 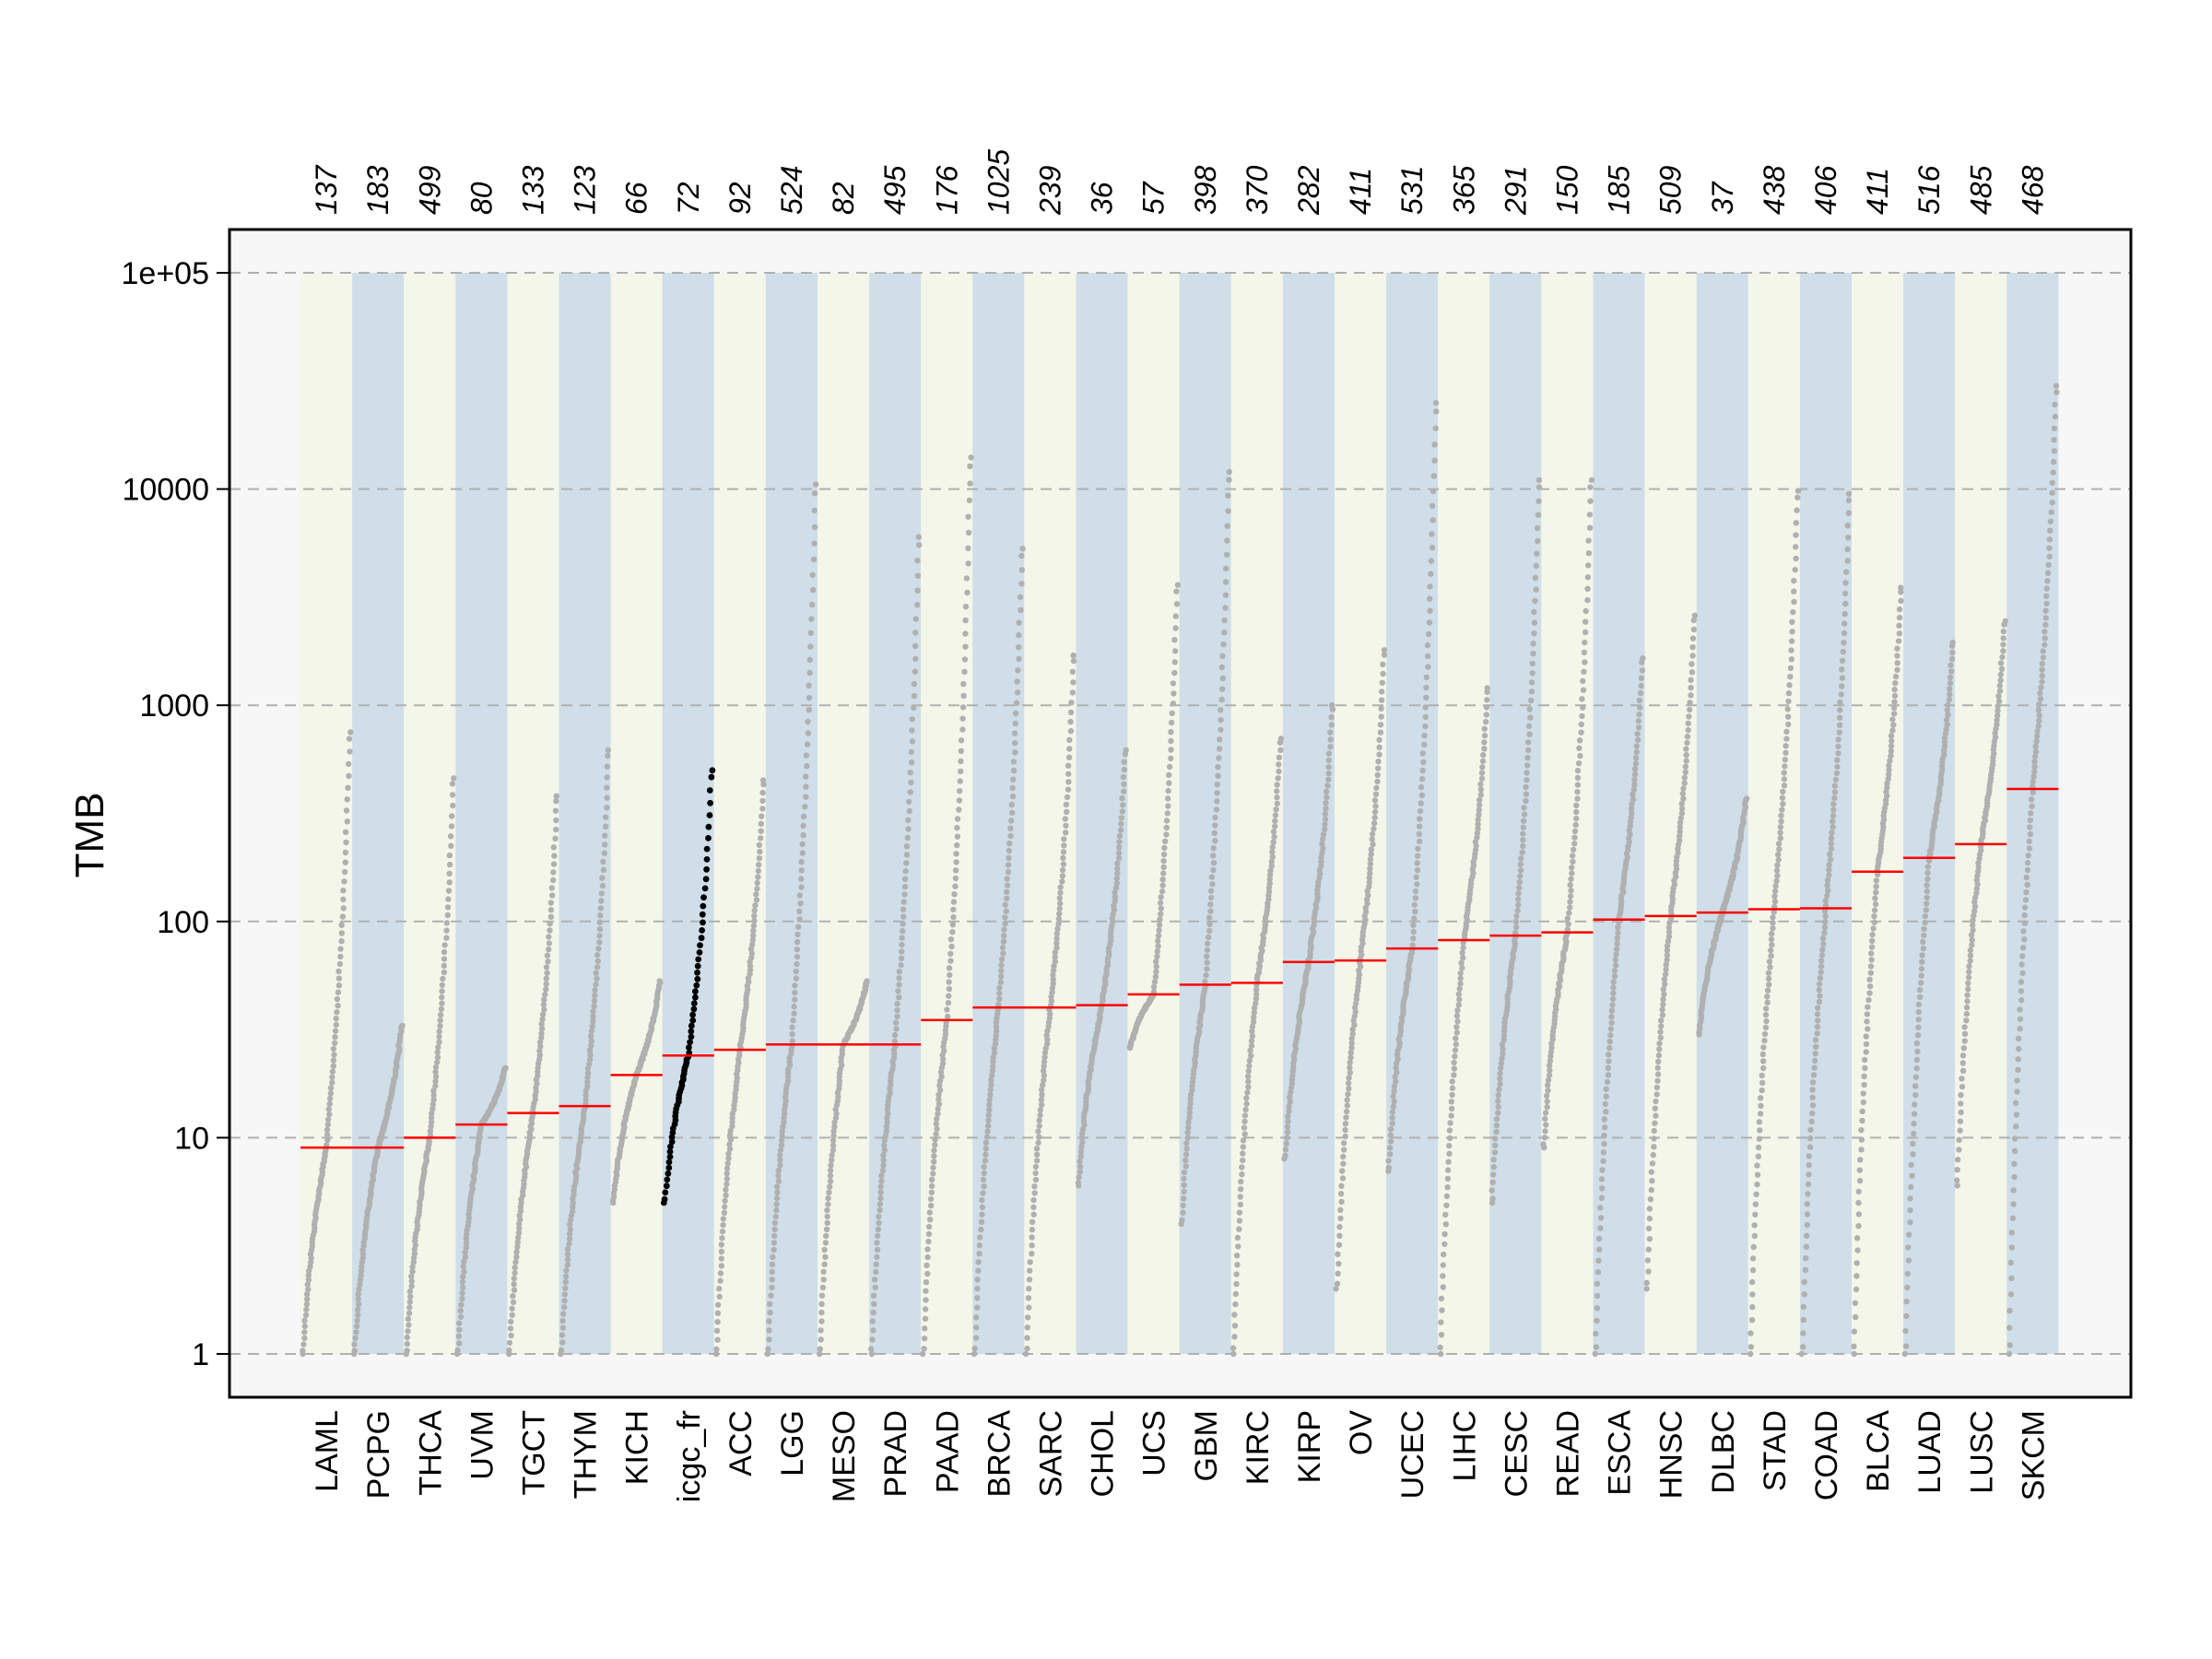 What do you see at coordinates (1348, 1094) in the screenshot?
I see `data-point-OV` at bounding box center [1348, 1094].